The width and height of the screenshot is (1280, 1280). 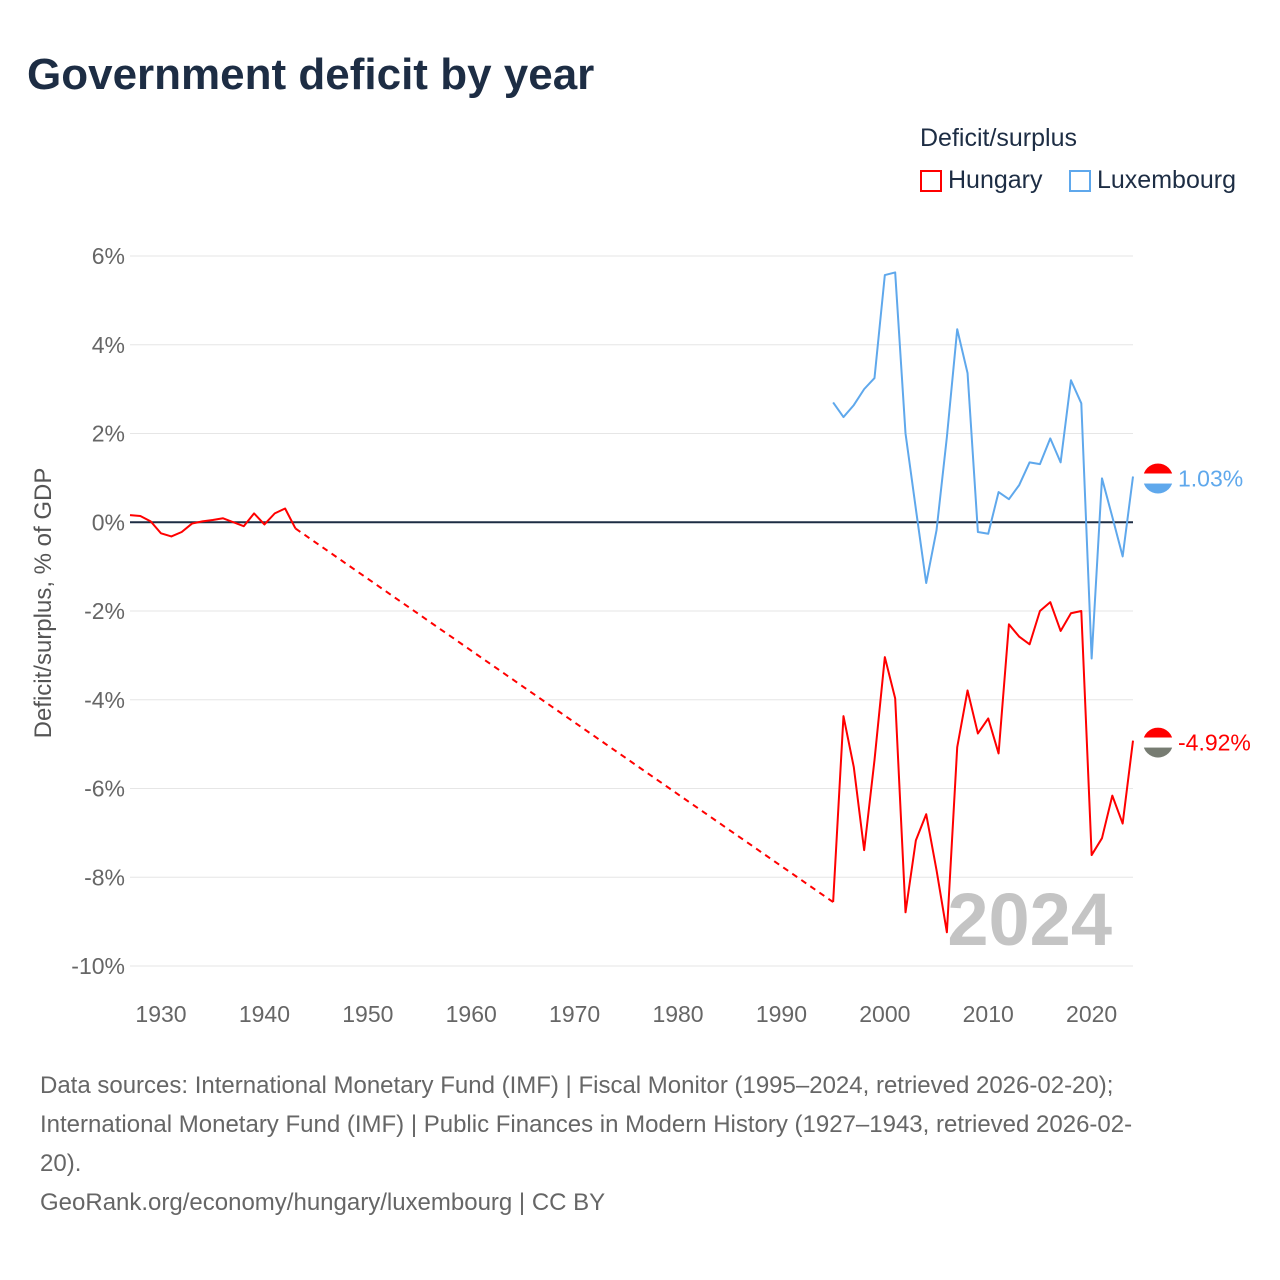 What do you see at coordinates (998, 138) in the screenshot?
I see `legend-title: Deficit/surplus` at bounding box center [998, 138].